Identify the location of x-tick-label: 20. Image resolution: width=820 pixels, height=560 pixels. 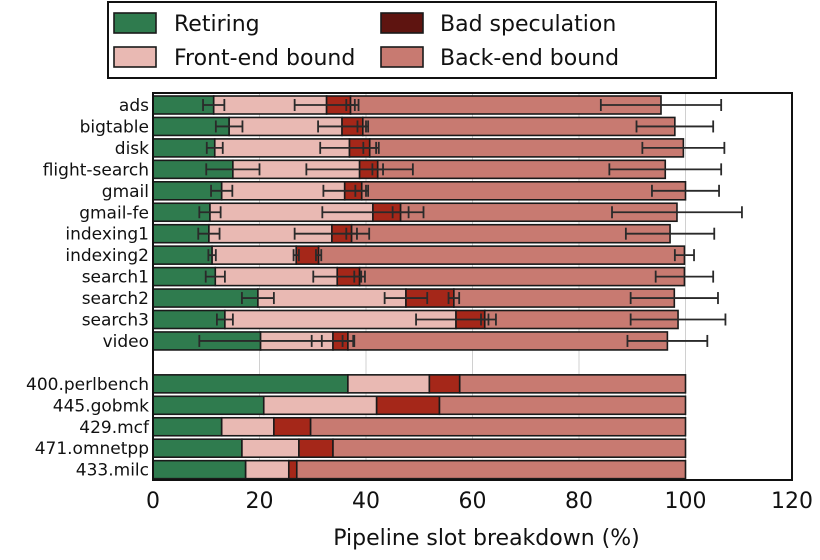
(260, 501).